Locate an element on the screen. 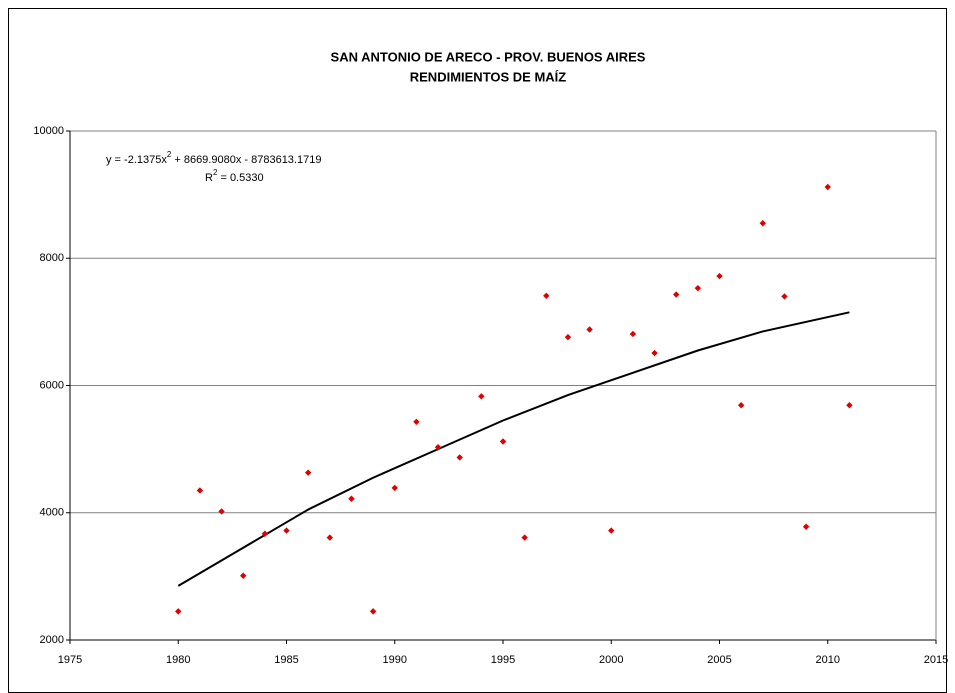 The image size is (955, 693). equation-sup: 2 is located at coordinates (169, 154).